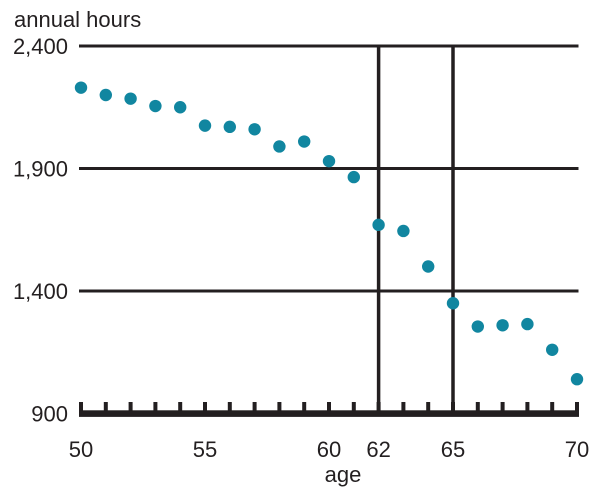 Image resolution: width=600 pixels, height=501 pixels. Describe the element at coordinates (343, 474) in the screenshot. I see `x-axis-label: age` at that location.